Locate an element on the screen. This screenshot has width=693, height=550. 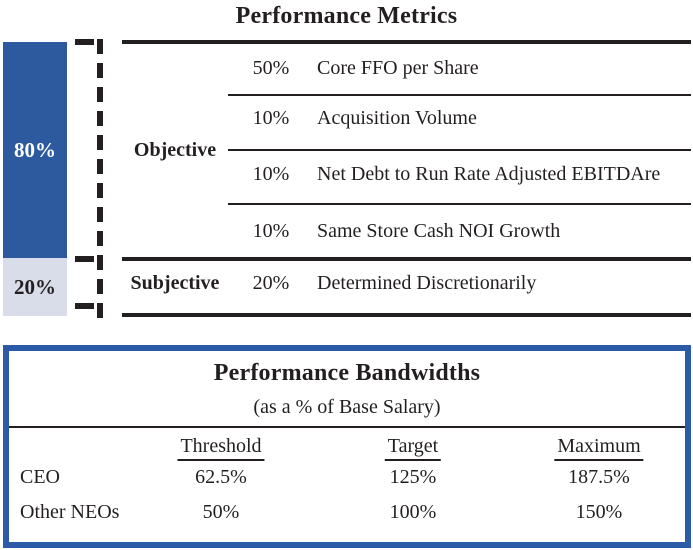
objective-category-label: Objective is located at coordinates (175, 150).